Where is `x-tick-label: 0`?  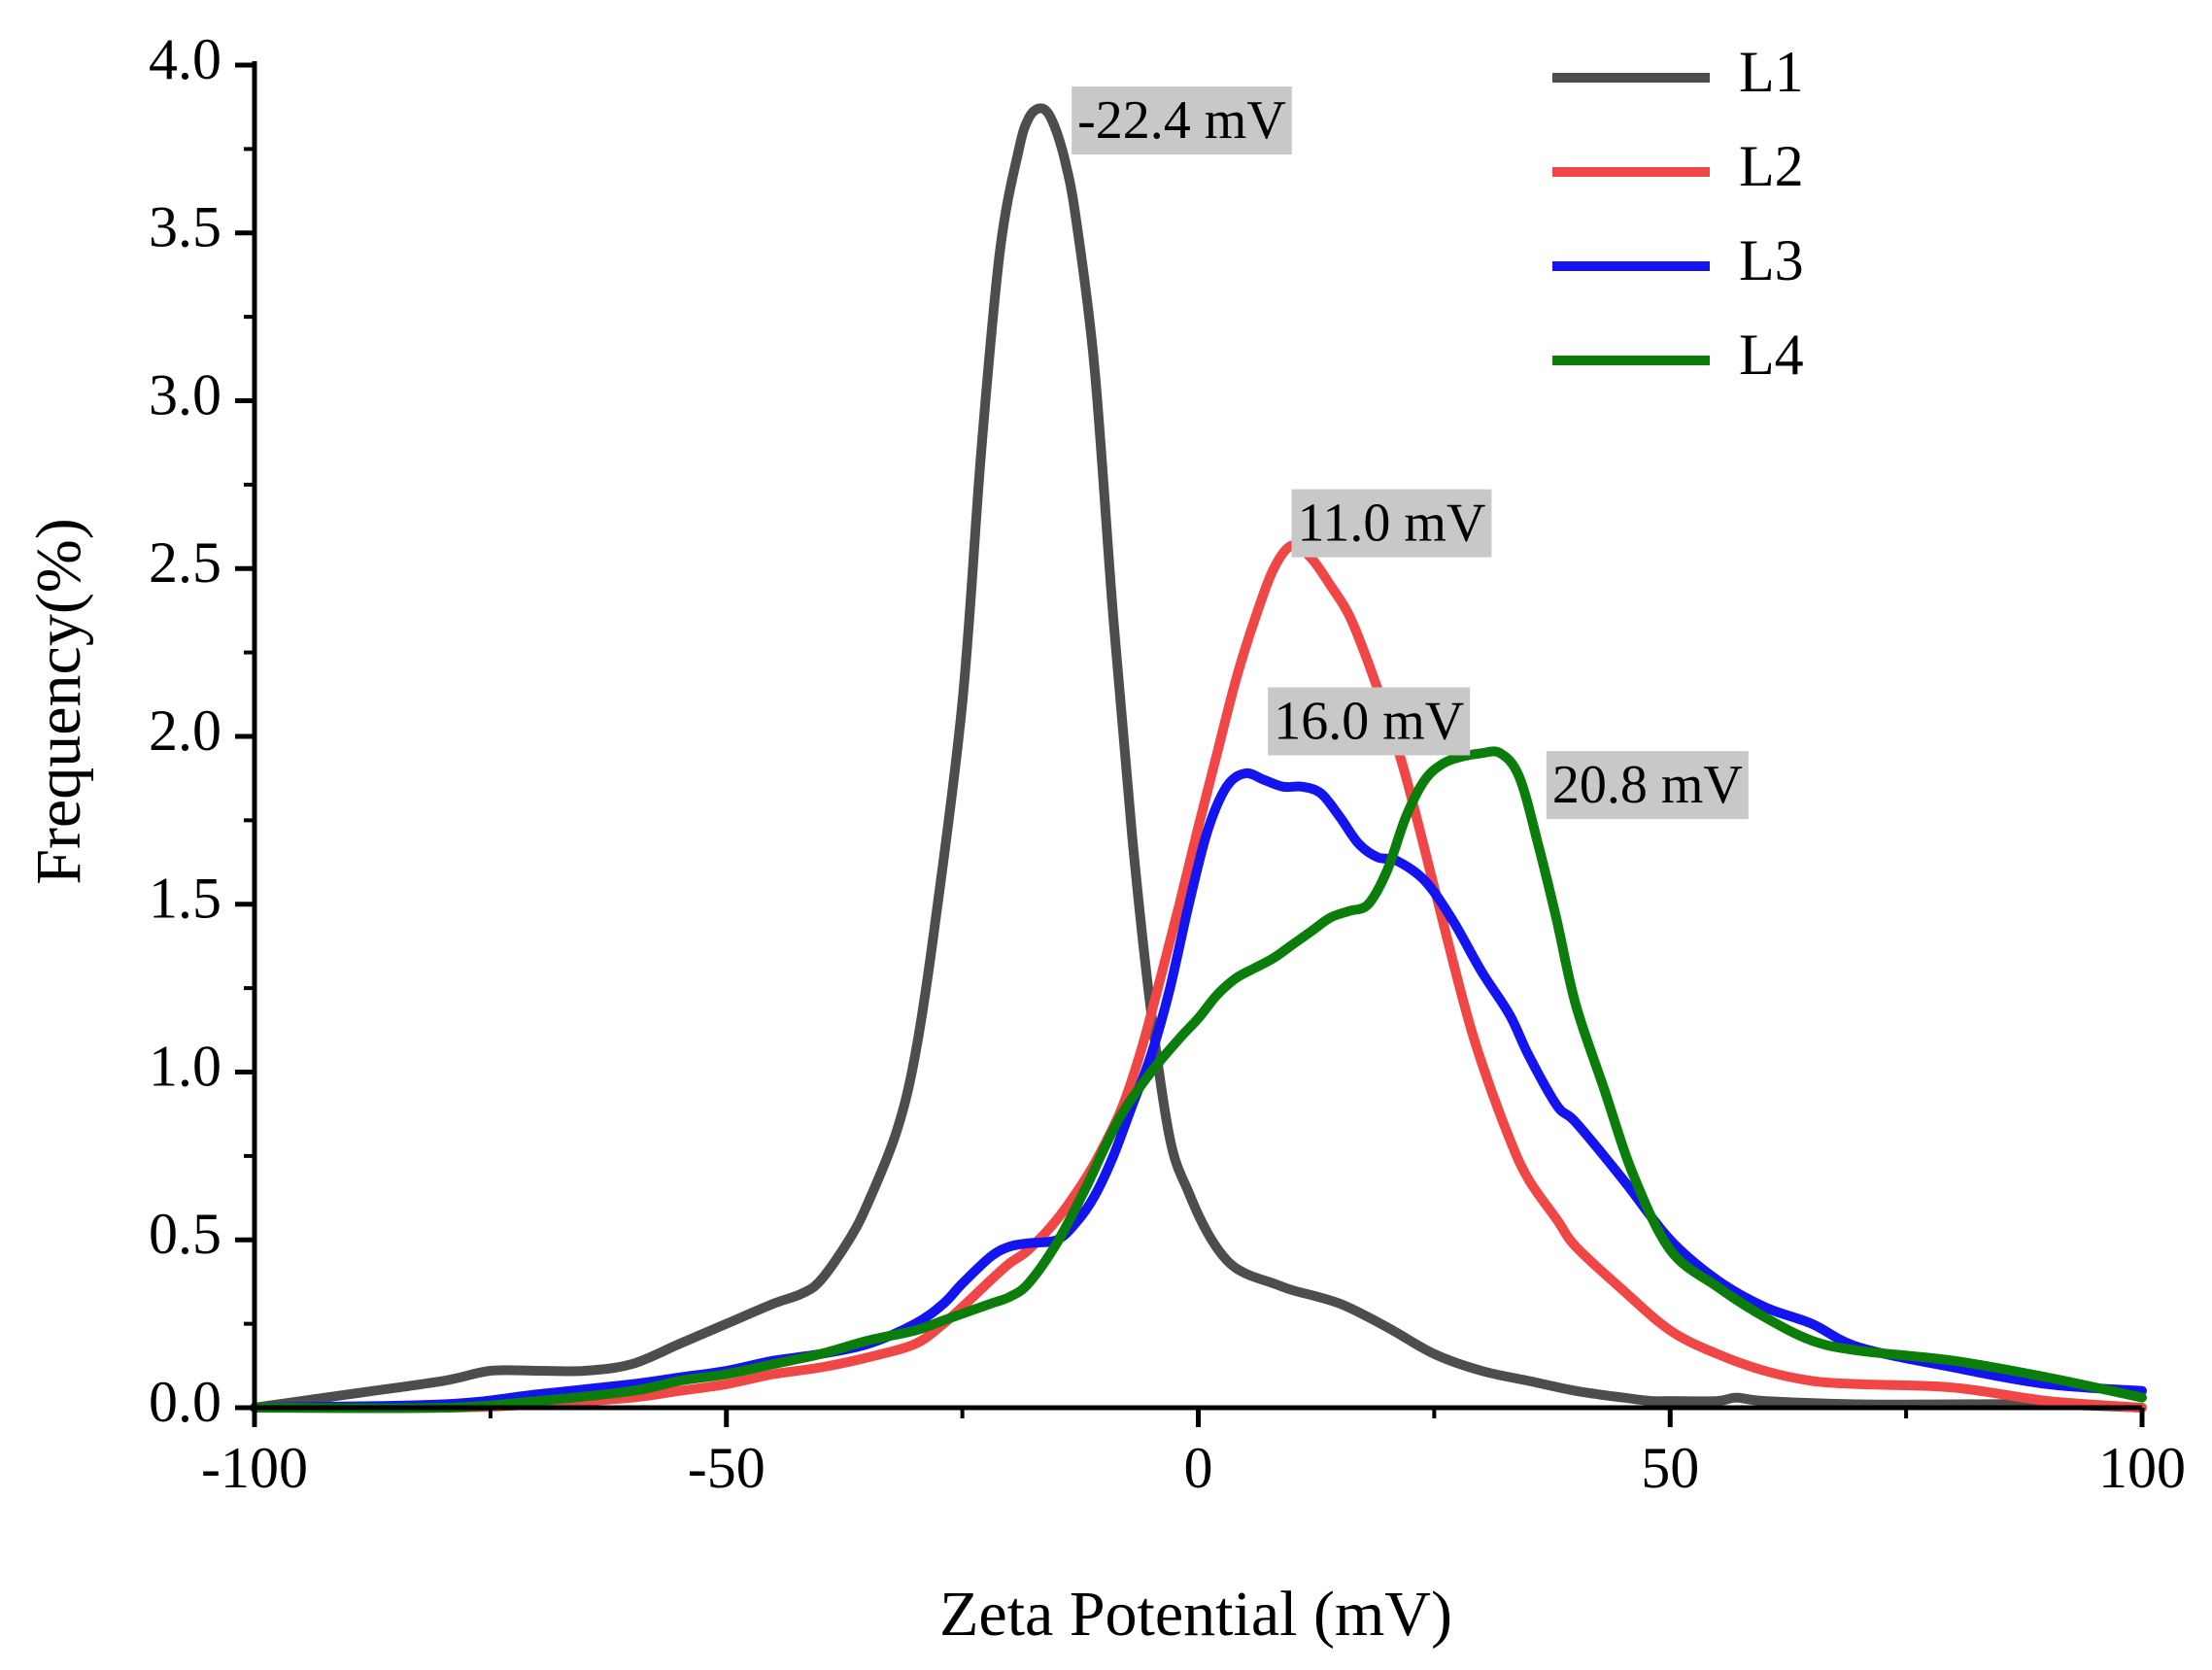
x-tick-label: 0 is located at coordinates (1198, 1468).